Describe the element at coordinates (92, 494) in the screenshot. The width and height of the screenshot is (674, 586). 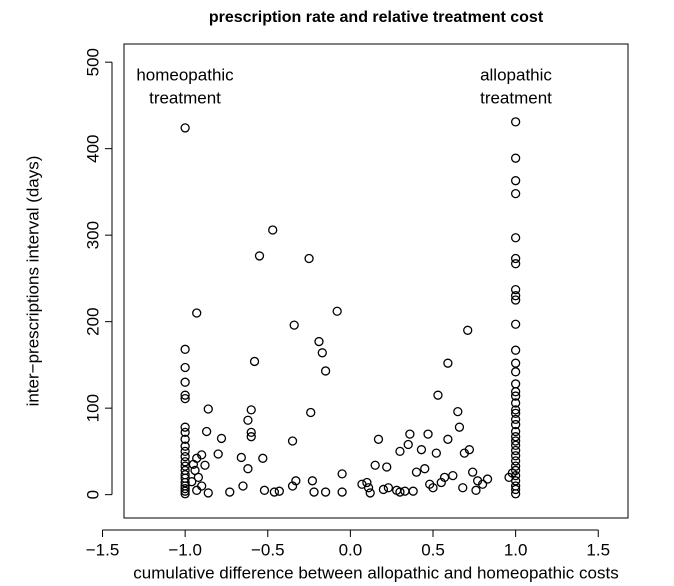
I see `y-tick-label: 0` at that location.